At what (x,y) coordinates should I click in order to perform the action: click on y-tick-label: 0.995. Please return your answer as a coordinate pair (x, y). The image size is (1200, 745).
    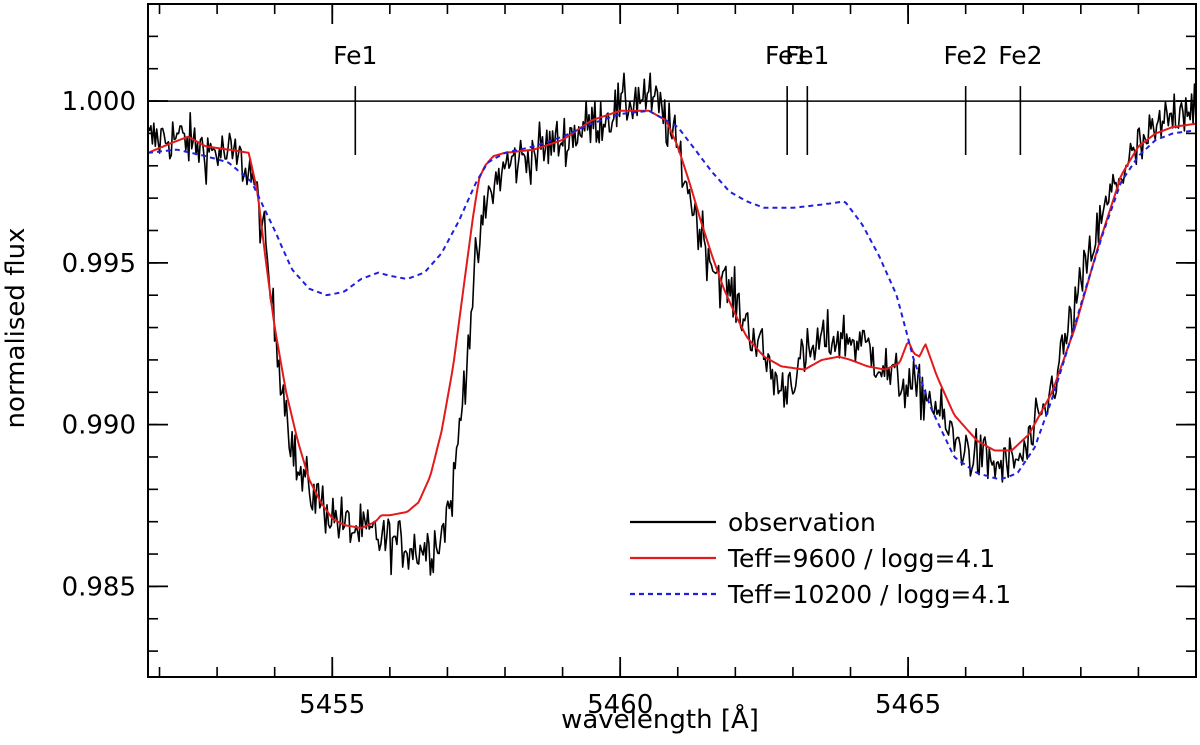
    Looking at the image, I should click on (99, 264).